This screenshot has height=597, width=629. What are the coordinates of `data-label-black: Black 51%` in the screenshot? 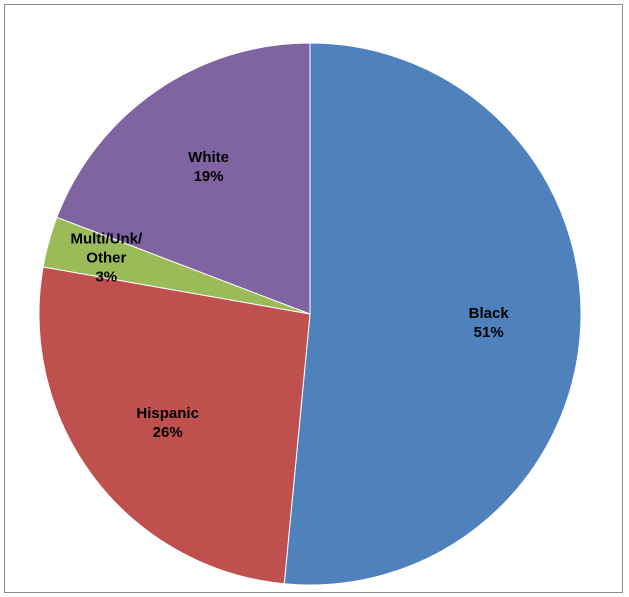 It's located at (489, 323).